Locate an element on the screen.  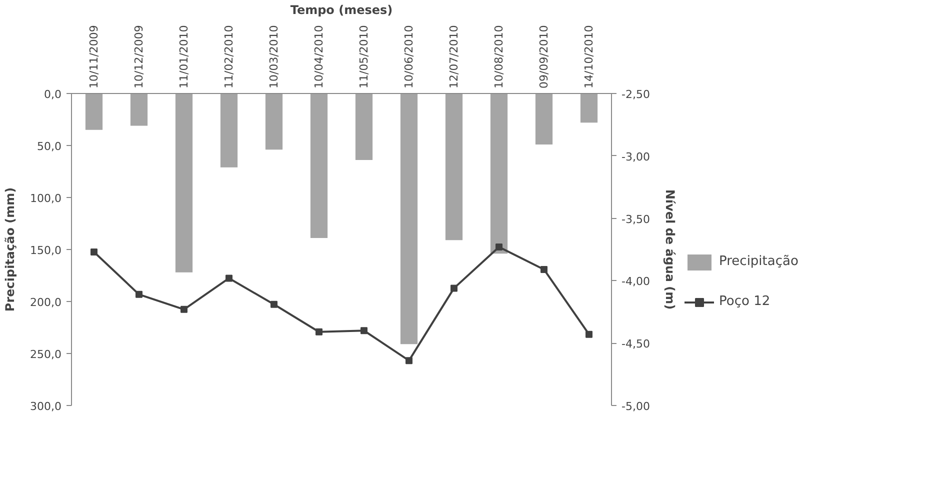
y2-axis-title: Nível de água (m) is located at coordinates (669, 249).